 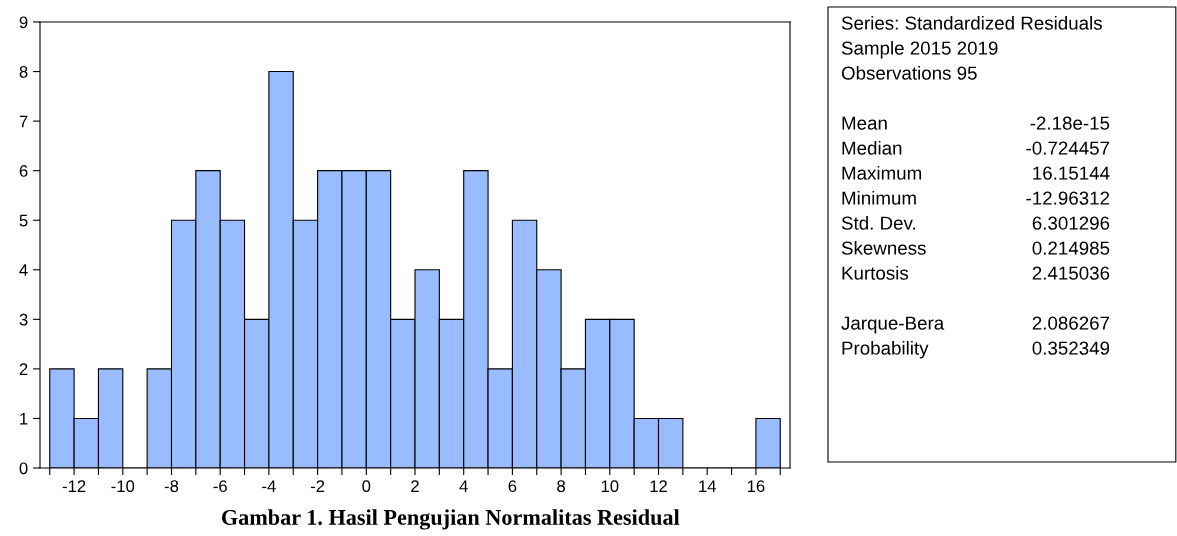 I want to click on text: -12.96312, so click(x=1068, y=198).